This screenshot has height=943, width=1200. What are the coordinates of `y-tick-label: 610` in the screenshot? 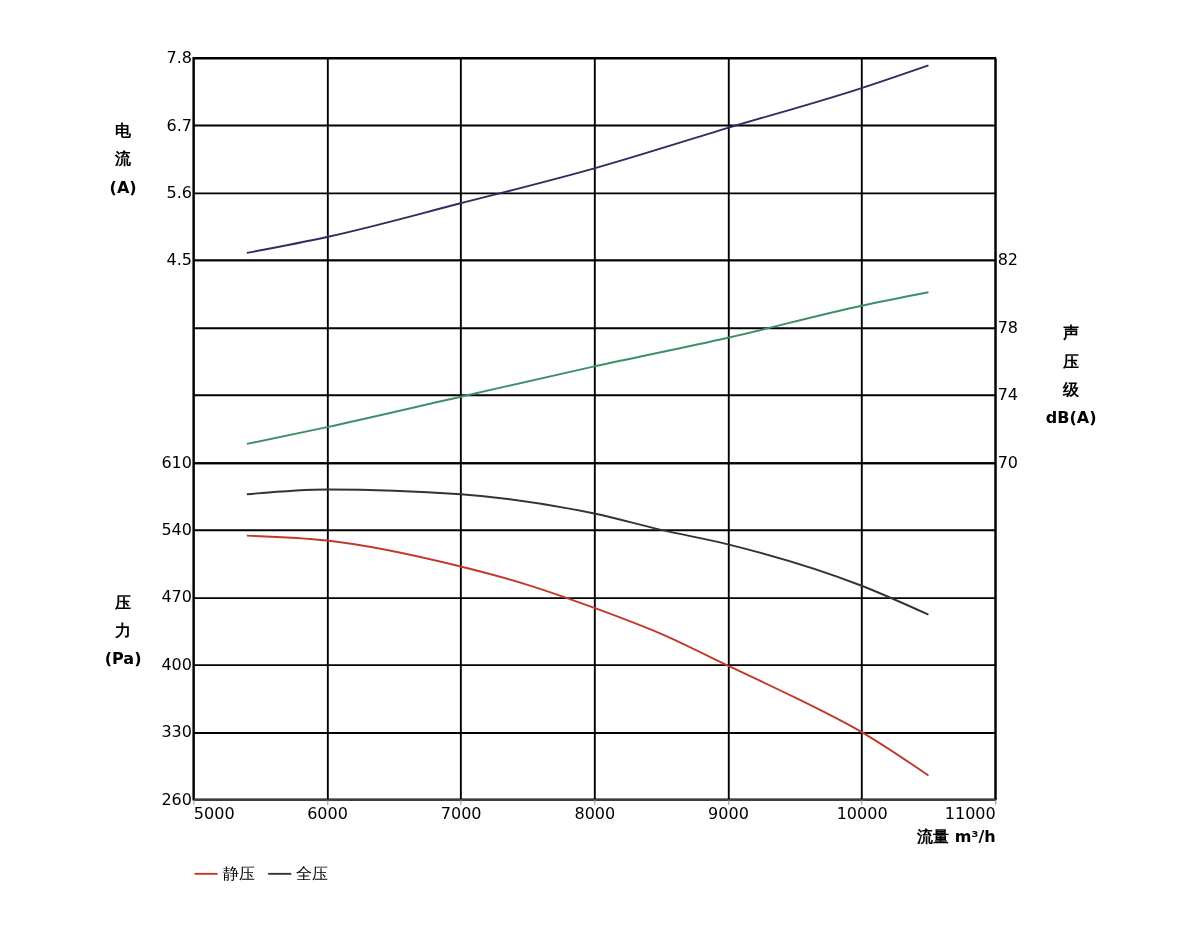 It's located at (176, 462).